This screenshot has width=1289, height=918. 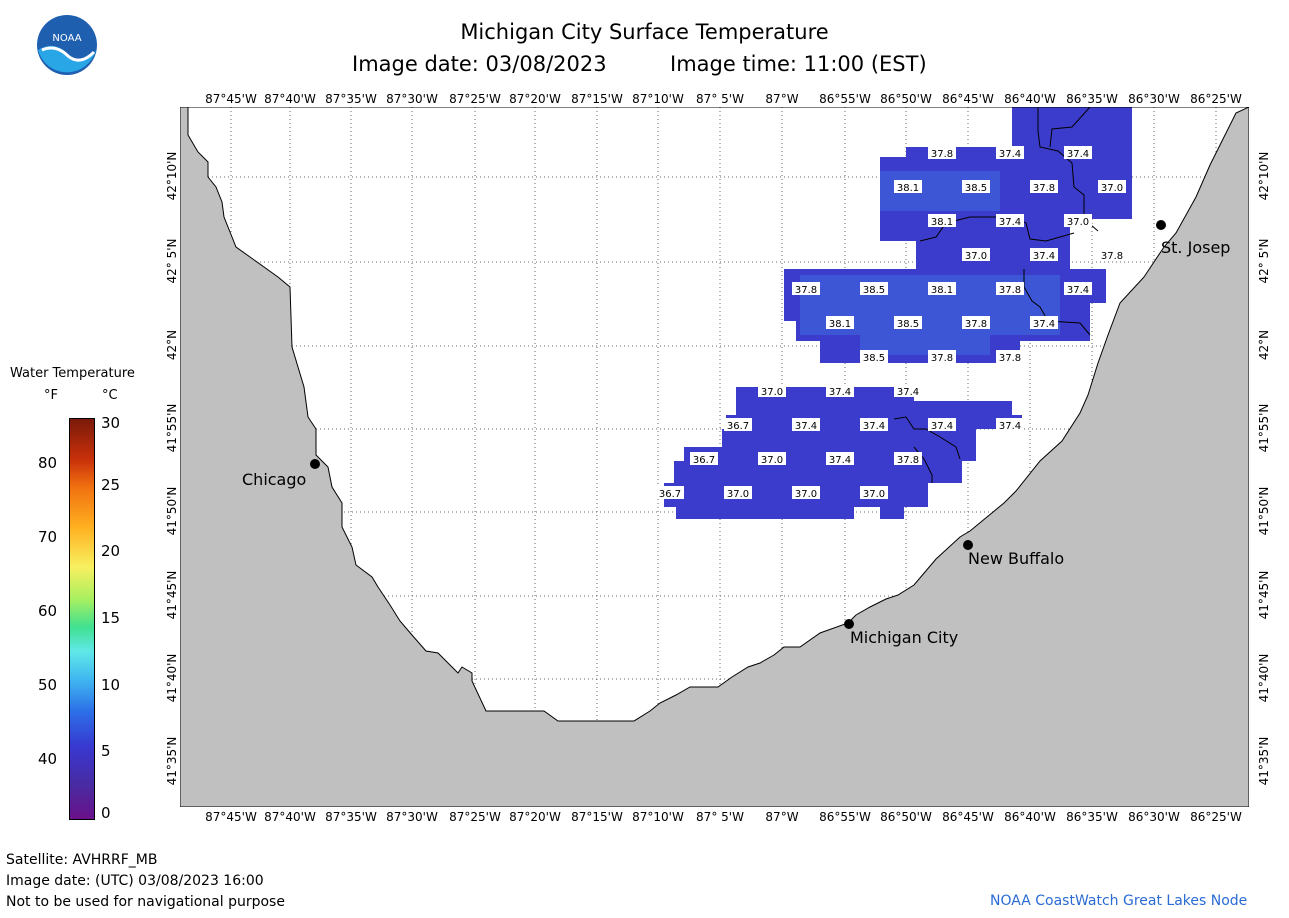 I want to click on lon-tick-label: 86°40'W, so click(x=1030, y=99).